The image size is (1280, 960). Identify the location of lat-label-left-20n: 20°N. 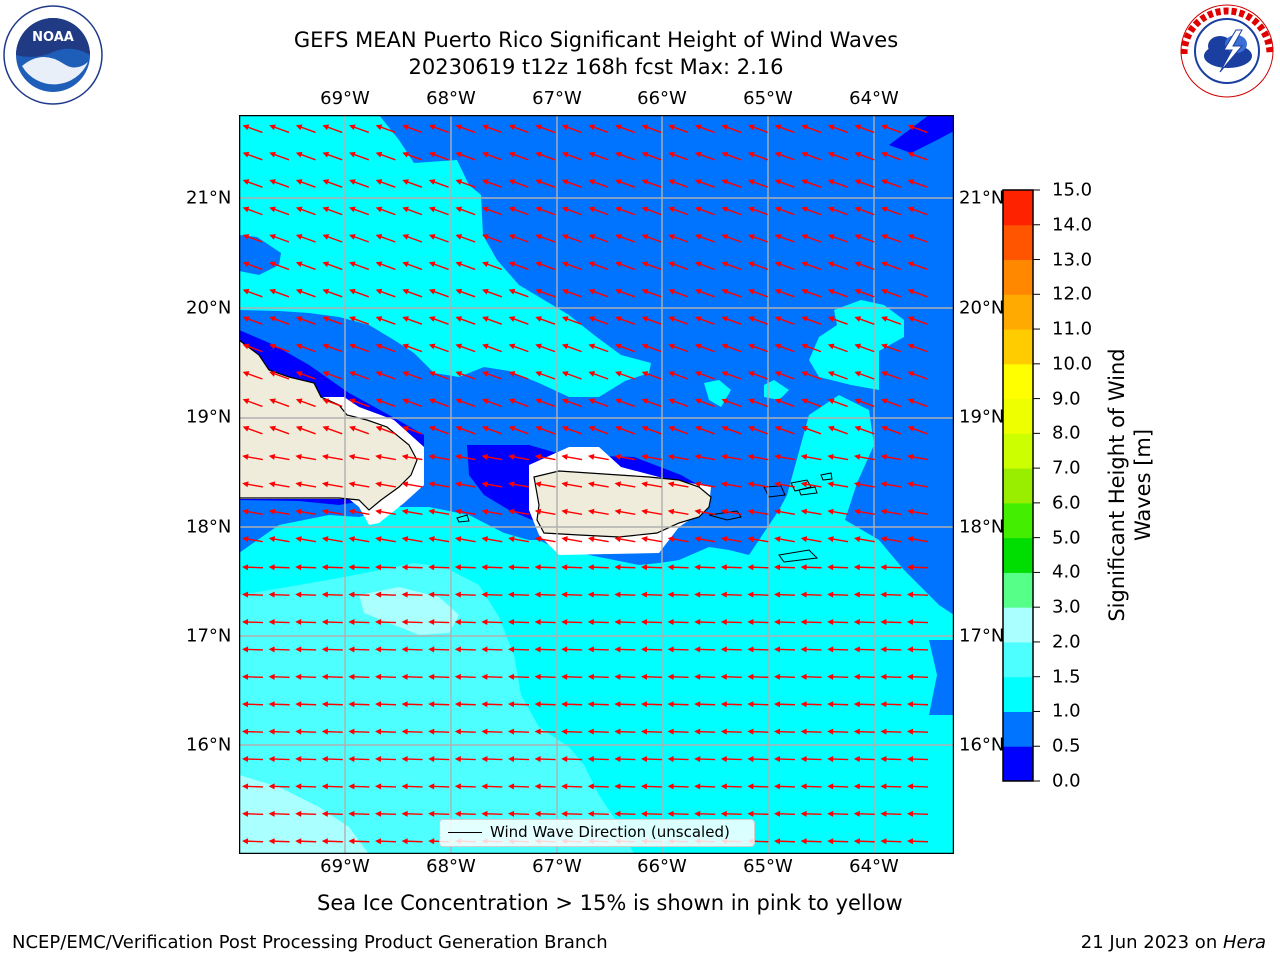
(209, 308).